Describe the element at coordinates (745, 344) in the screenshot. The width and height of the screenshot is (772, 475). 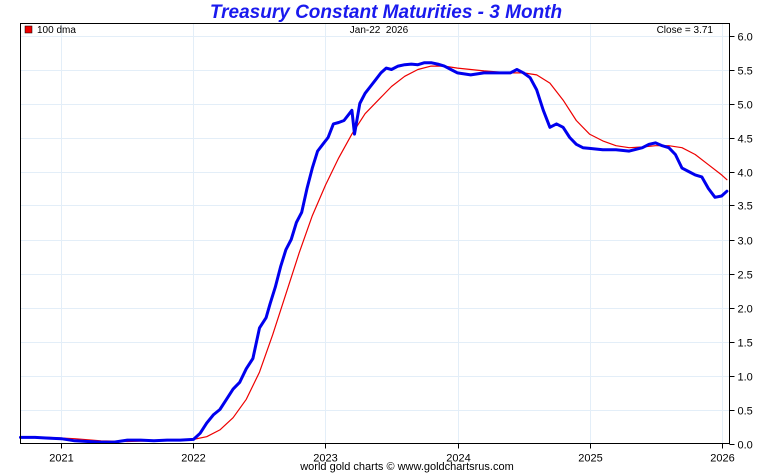
I see `y-tick-label: 1.5` at that location.